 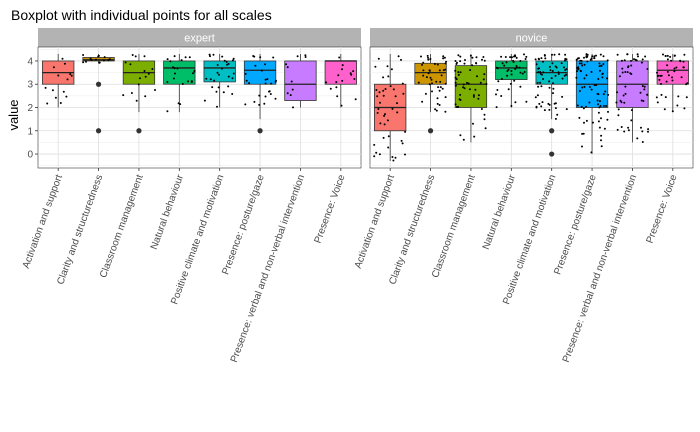 What do you see at coordinates (260, 72) in the screenshot?
I see `box-body` at bounding box center [260, 72].